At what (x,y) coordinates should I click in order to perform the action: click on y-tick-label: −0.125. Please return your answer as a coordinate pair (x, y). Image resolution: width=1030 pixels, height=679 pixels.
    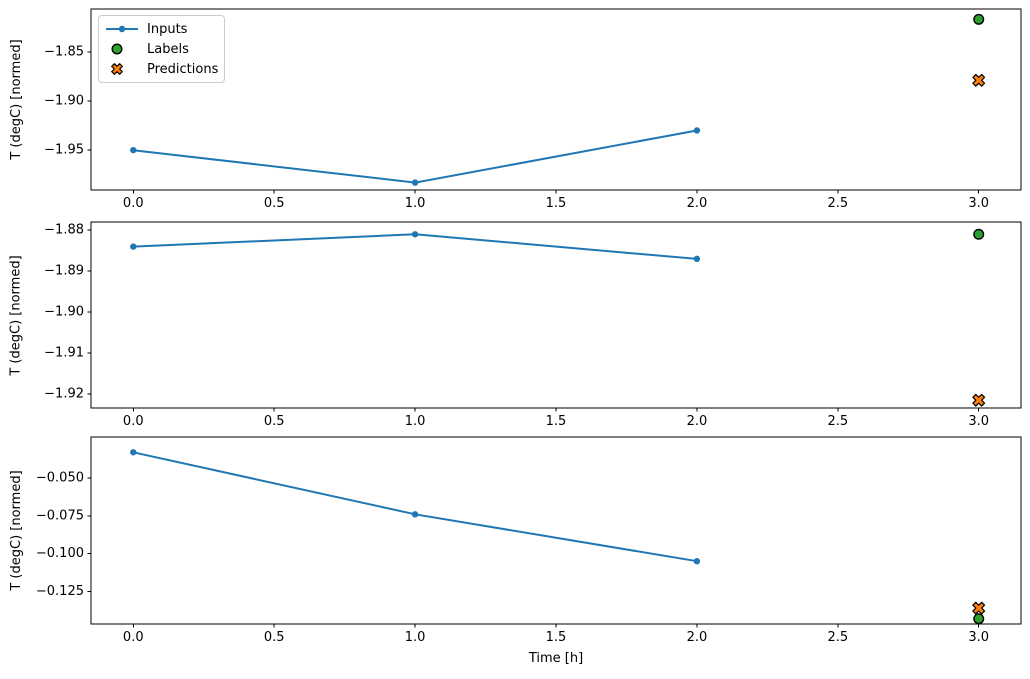
    Looking at the image, I should click on (60, 591).